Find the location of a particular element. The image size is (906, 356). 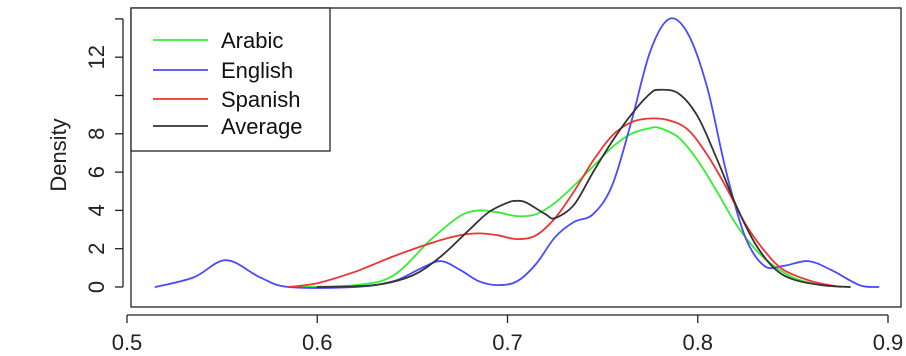

legend-label-arabic: Arabic is located at coordinates (252, 40).